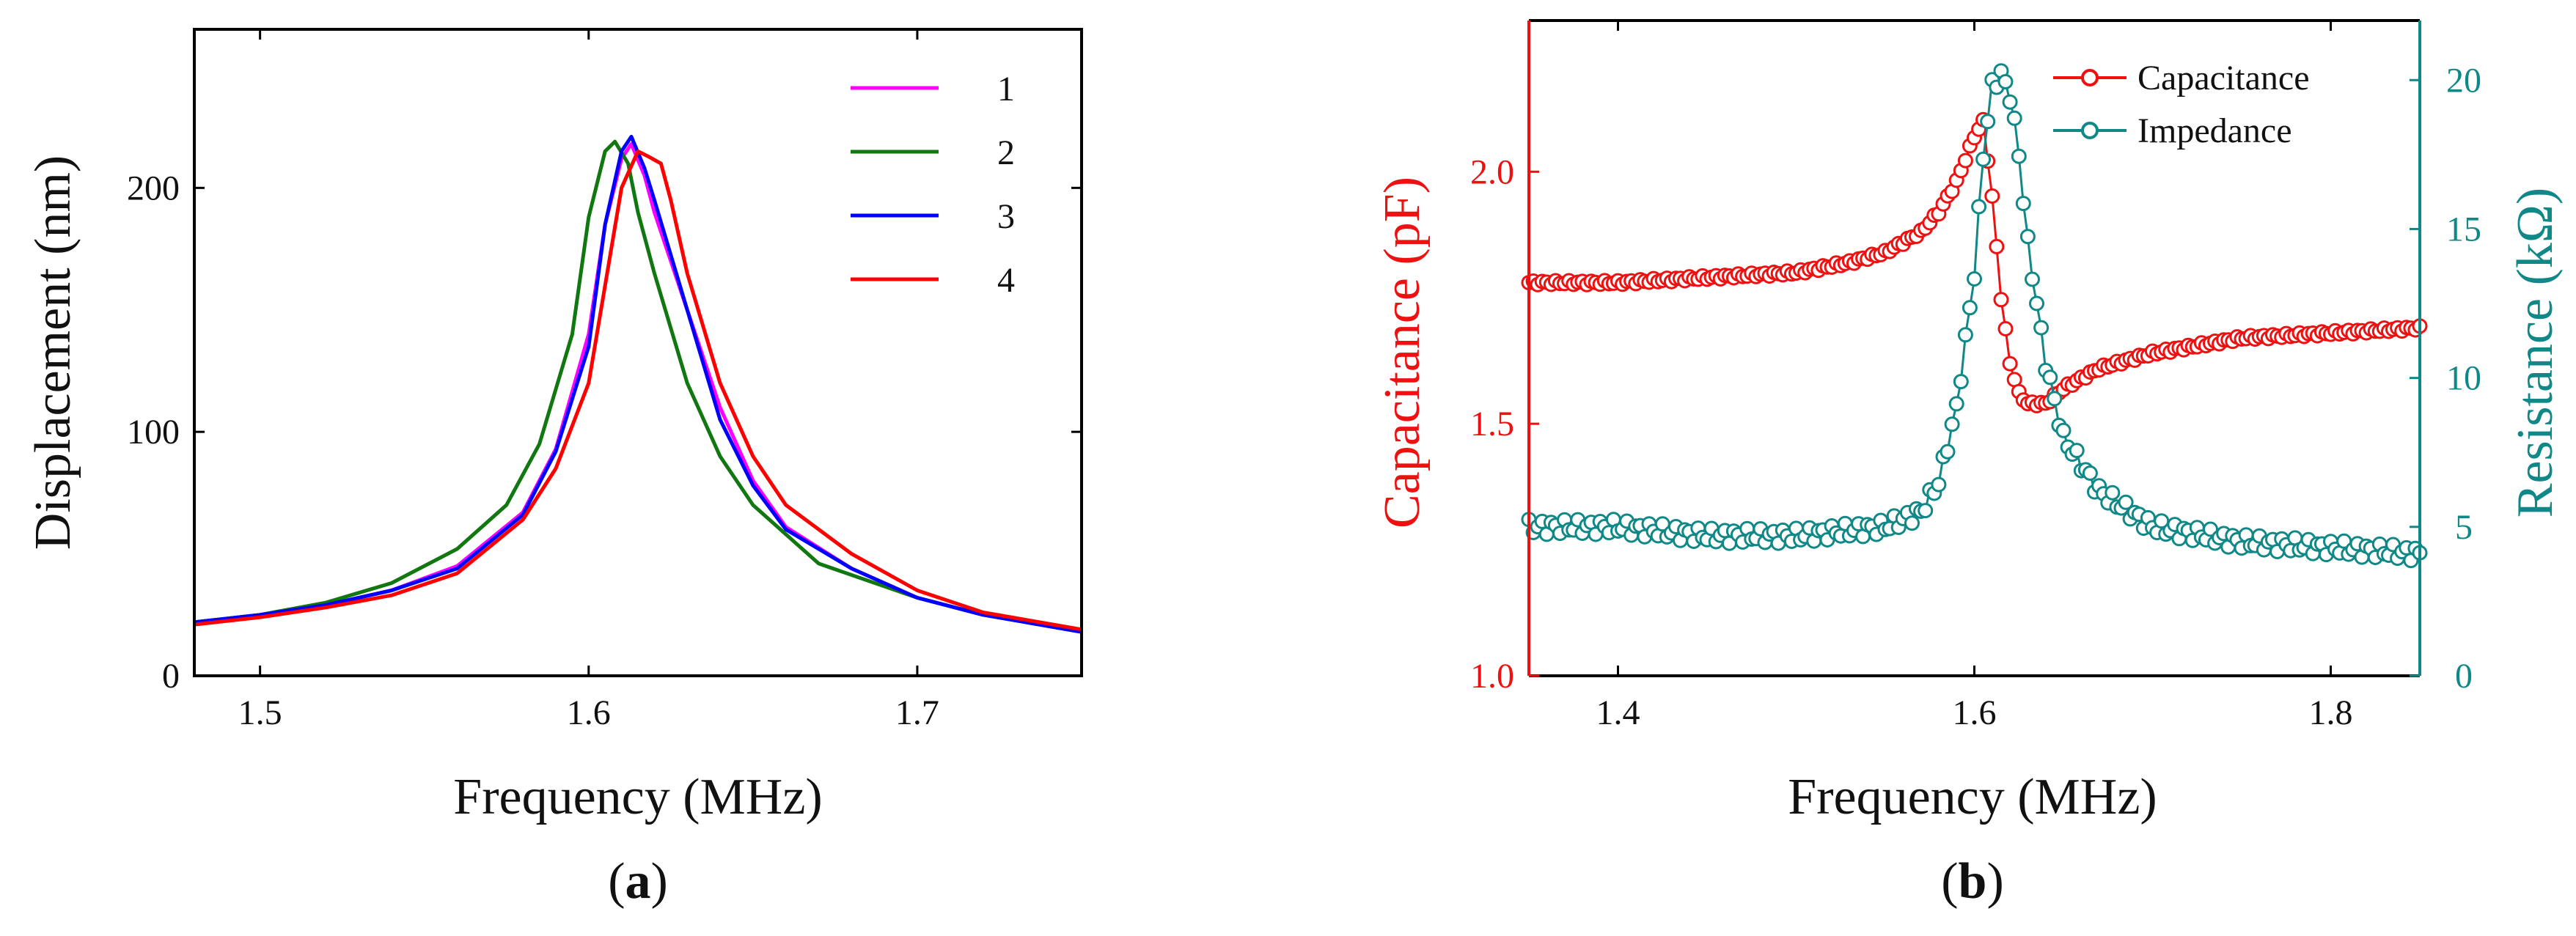 The image size is (2576, 936). What do you see at coordinates (2464, 229) in the screenshot?
I see `right-y-tick-label: 15` at bounding box center [2464, 229].